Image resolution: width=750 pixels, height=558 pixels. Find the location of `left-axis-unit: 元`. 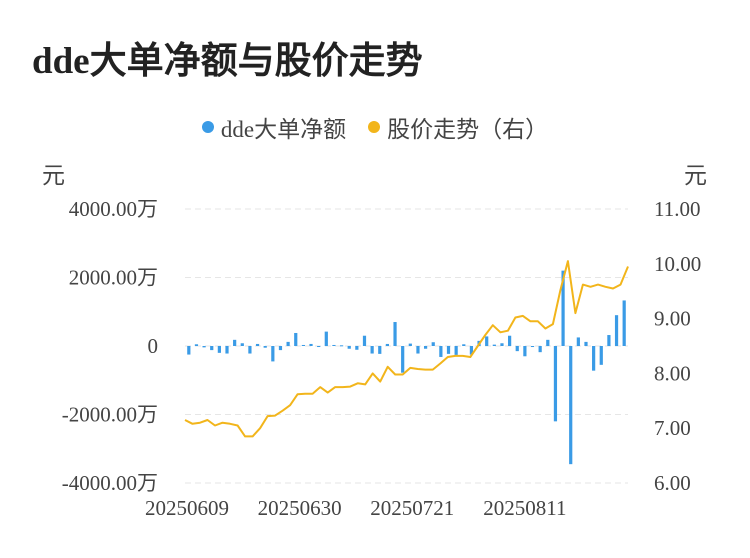

left-axis-unit: 元 is located at coordinates (53, 175).